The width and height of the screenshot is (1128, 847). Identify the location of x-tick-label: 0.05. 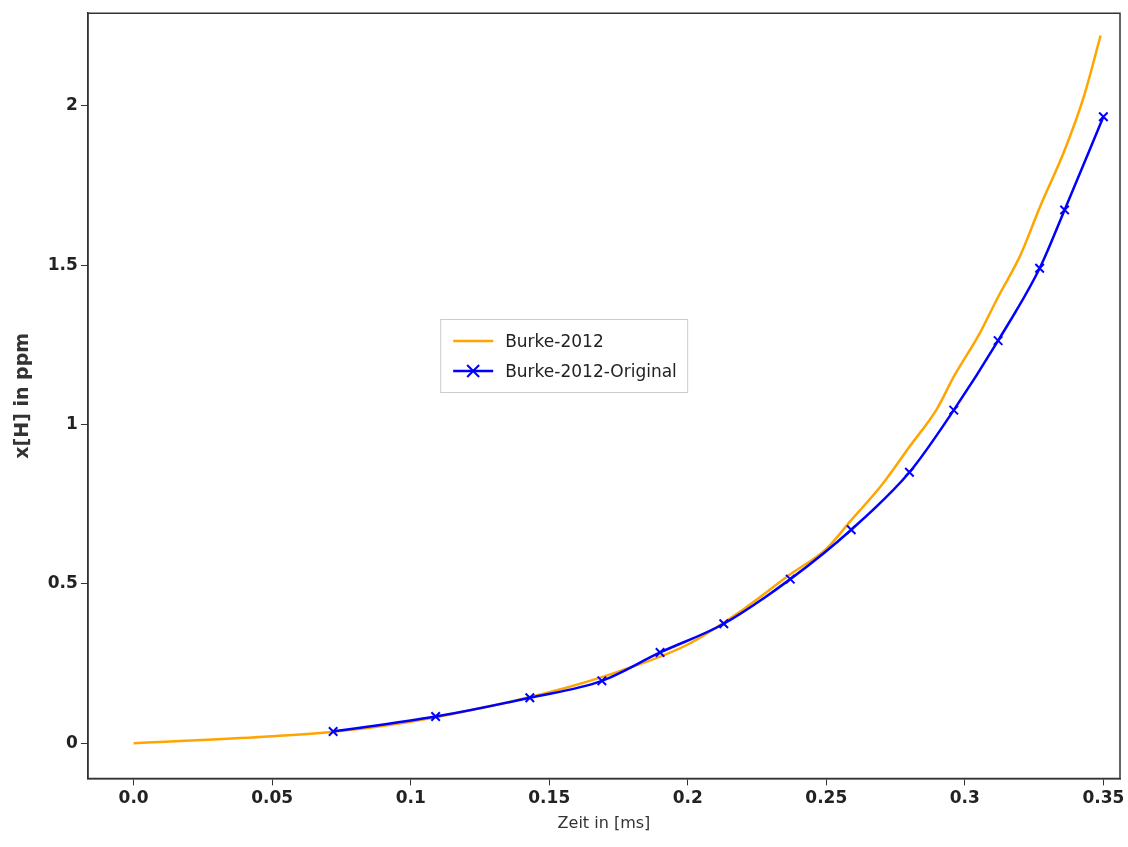
(272, 797).